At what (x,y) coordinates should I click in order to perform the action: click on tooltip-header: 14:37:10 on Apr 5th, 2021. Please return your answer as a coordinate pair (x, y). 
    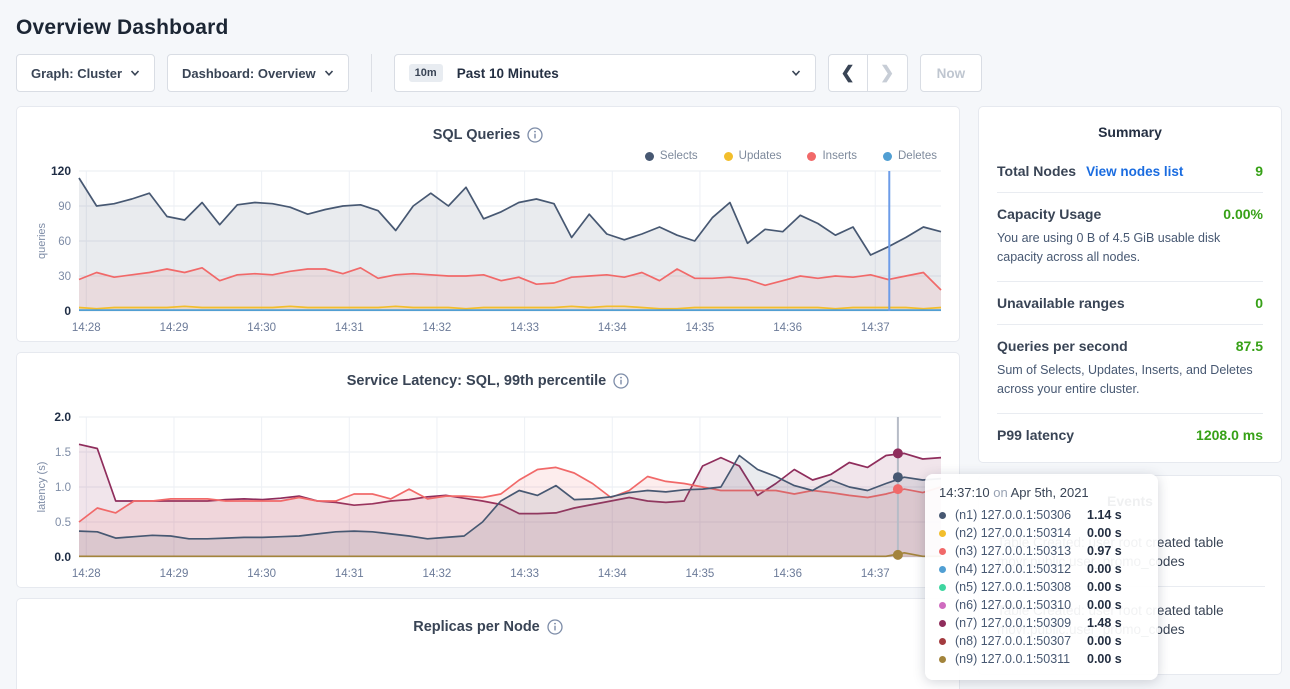
    Looking at the image, I should click on (1041, 492).